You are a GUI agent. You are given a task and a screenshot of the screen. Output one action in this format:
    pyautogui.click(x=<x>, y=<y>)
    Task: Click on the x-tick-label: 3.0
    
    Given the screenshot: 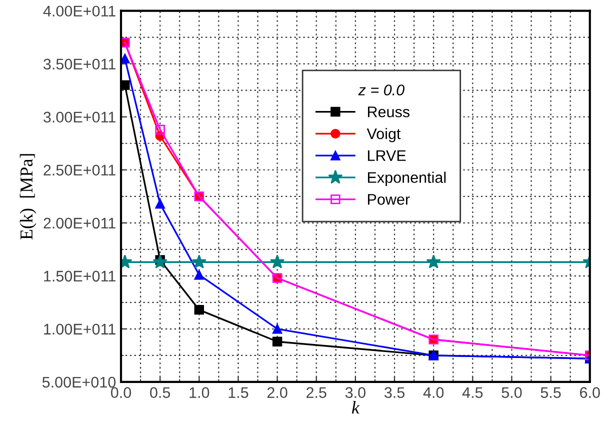 What is the action you would take?
    pyautogui.click(x=355, y=392)
    